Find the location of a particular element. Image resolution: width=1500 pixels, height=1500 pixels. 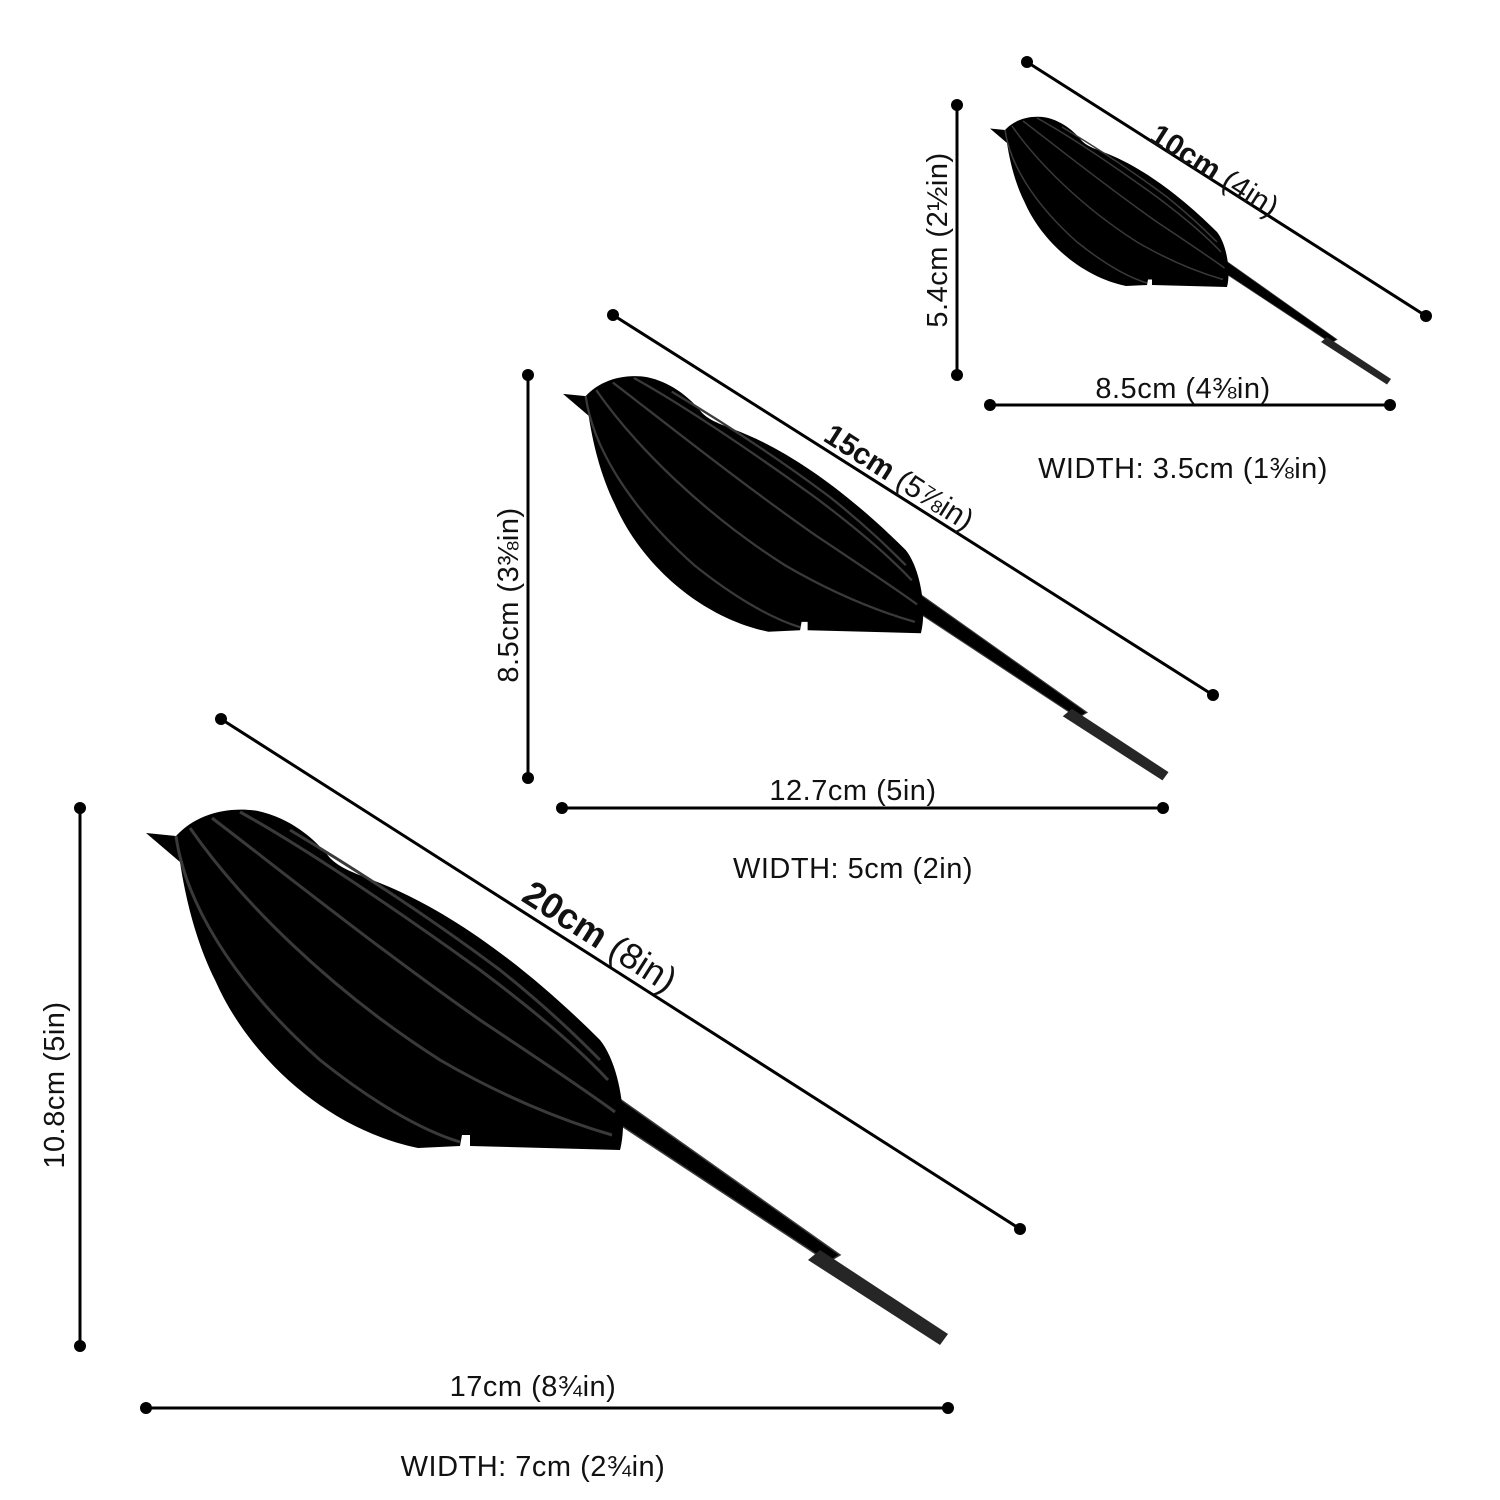

small-width-label: WIDTH: 3.5cm (1⅜in) is located at coordinates (1183, 469).